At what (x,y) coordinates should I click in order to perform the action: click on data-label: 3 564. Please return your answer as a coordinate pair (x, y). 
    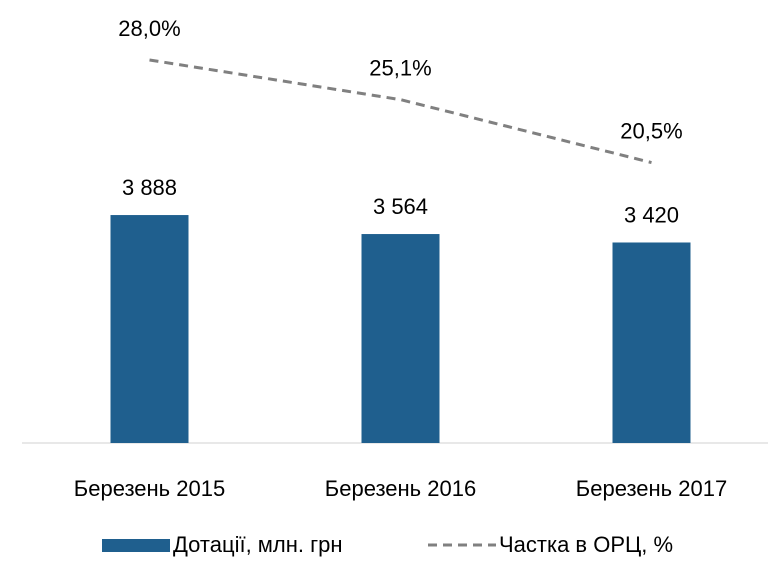
    Looking at the image, I should click on (400, 206).